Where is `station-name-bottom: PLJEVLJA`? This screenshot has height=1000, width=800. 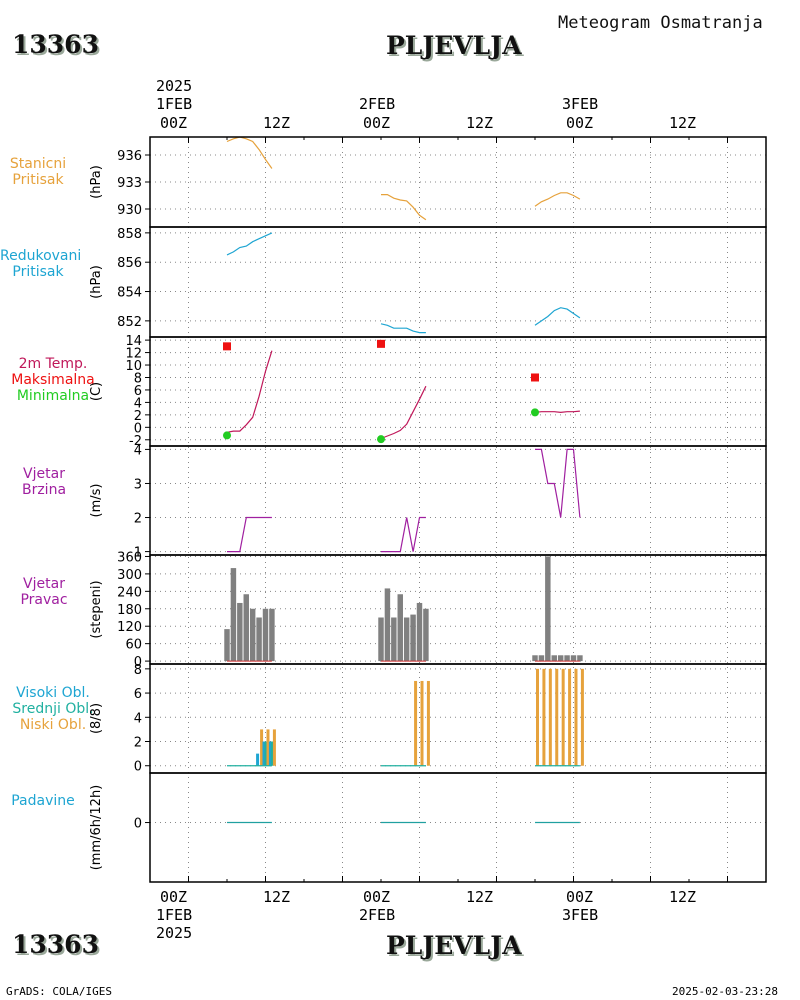
station-name-bottom: PLJEVLJA is located at coordinates (454, 945).